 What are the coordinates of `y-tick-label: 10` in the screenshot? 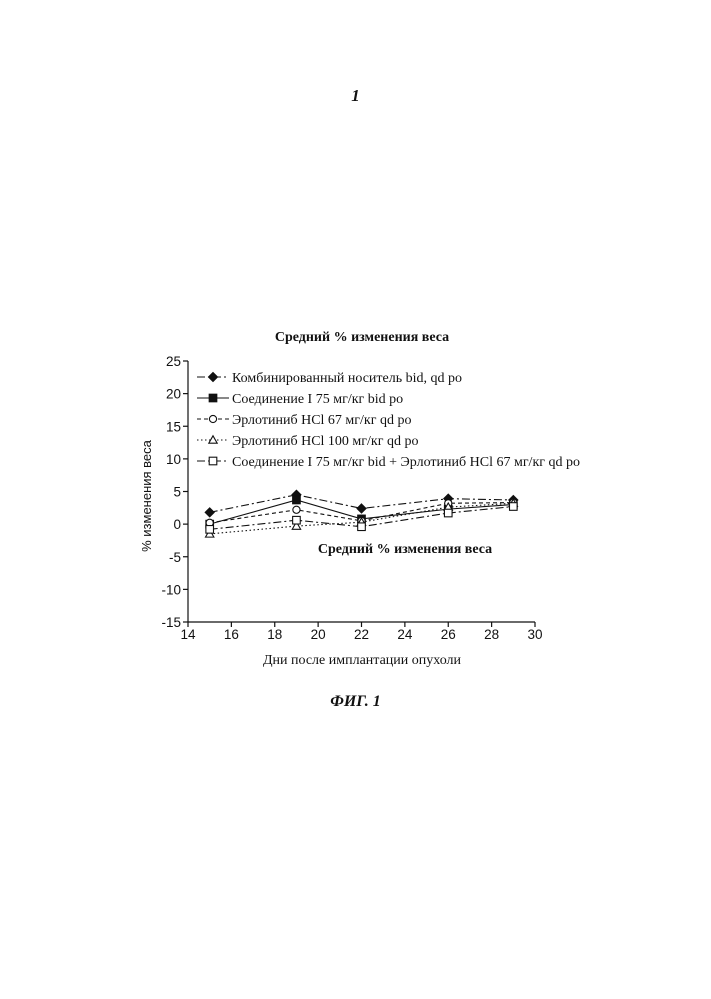 It's located at (173, 459).